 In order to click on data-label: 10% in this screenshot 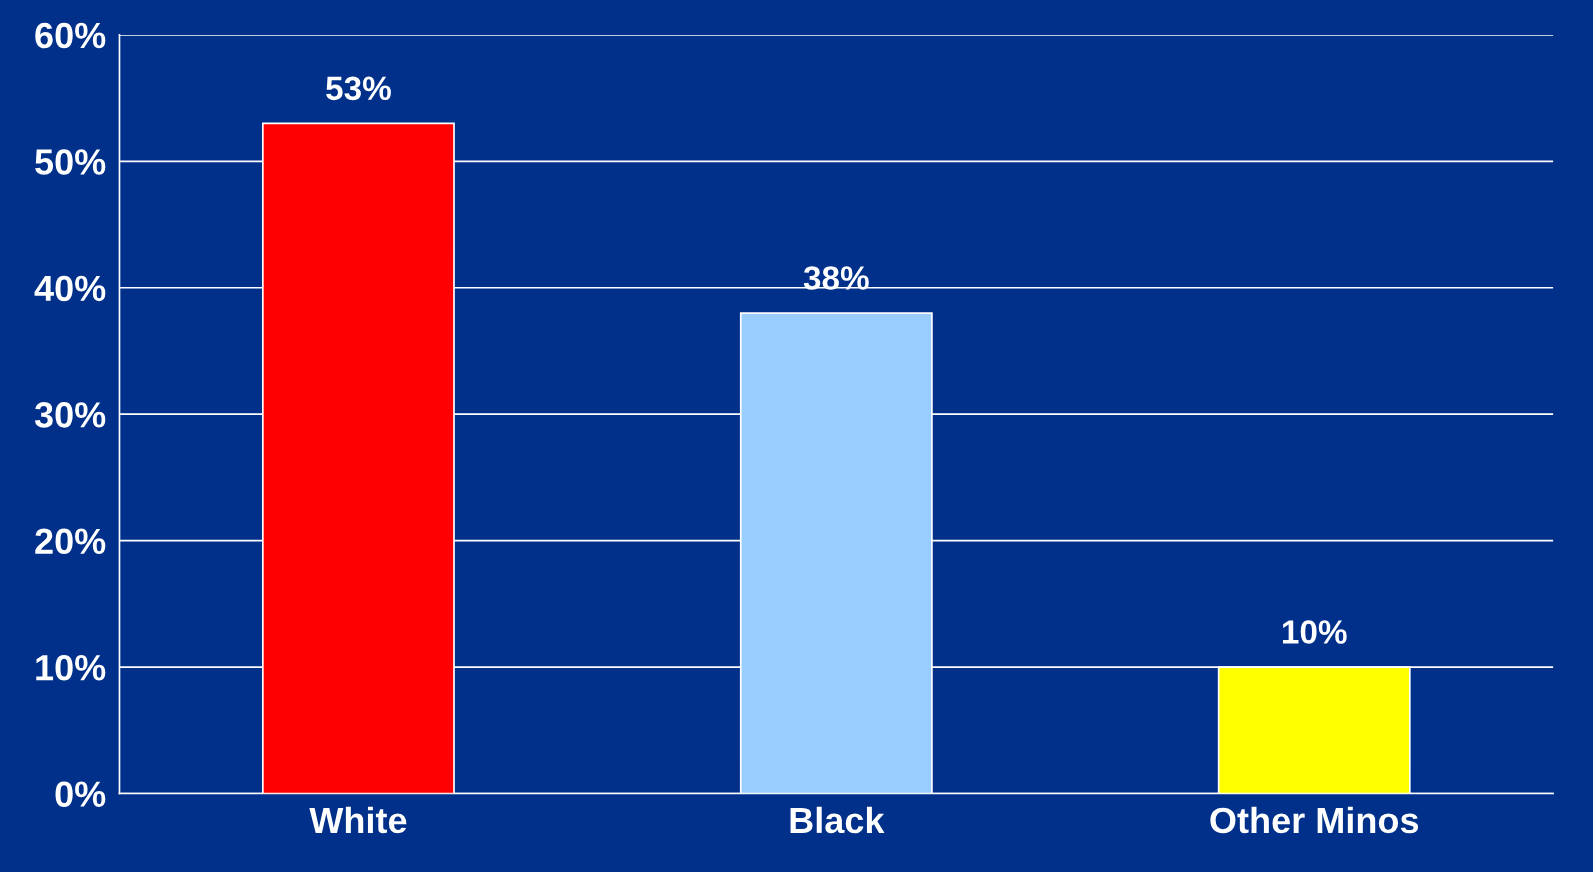, I will do `click(1314, 632)`.